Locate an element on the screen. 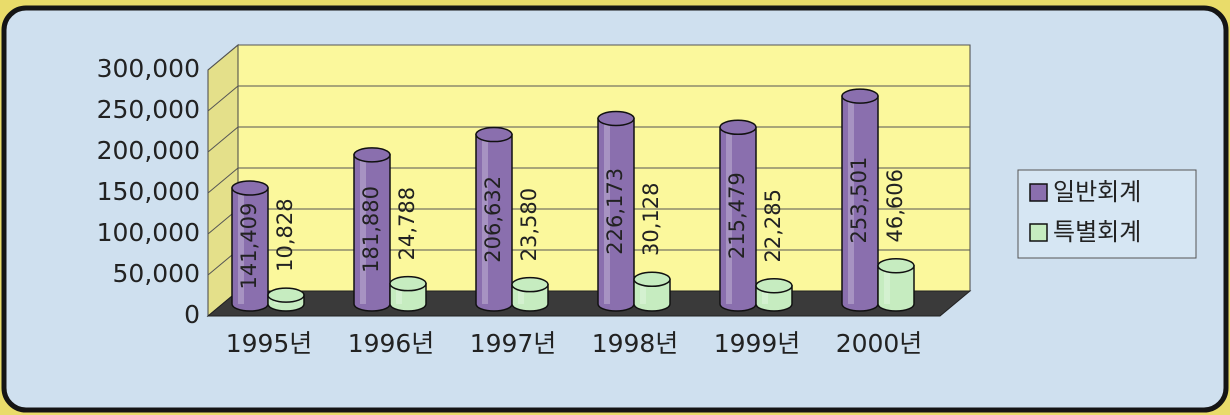 This screenshot has width=1230, height=415. value-label: 215,479 is located at coordinates (737, 215).